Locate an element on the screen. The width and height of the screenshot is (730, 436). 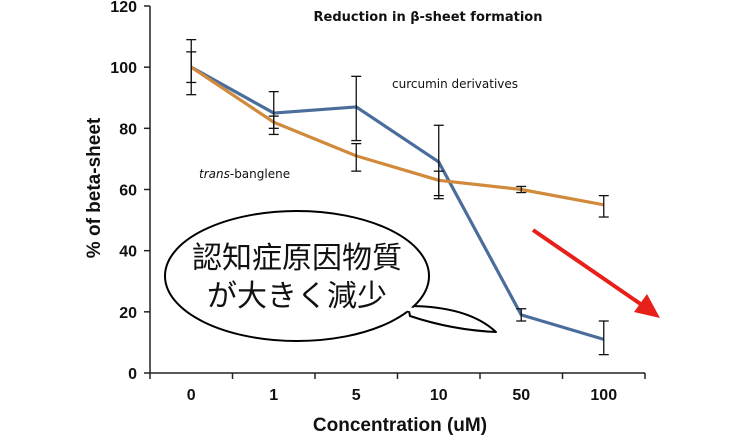
speech-bubble-joint is located at coordinates (410, 311).